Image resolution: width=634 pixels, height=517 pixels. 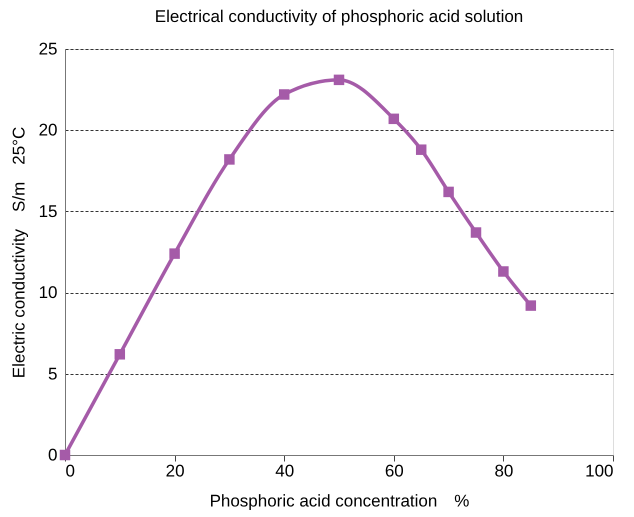 What do you see at coordinates (70, 471) in the screenshot?
I see `x-tick-label: 0` at bounding box center [70, 471].